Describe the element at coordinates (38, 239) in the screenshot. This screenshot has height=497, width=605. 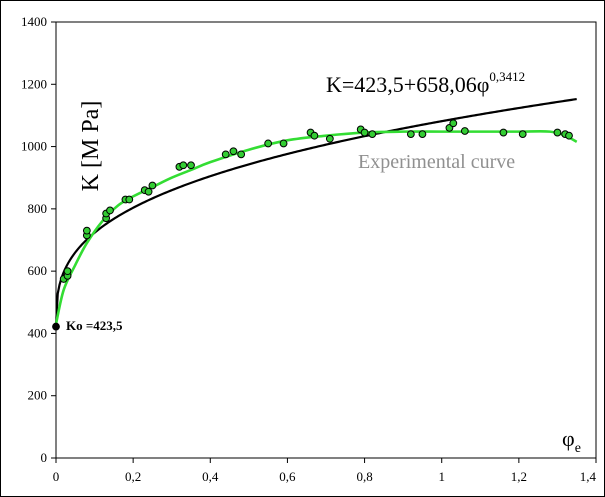
I see `y-axis-ticks: 0 200 400 600 800 1000 1200 1400` at that location.